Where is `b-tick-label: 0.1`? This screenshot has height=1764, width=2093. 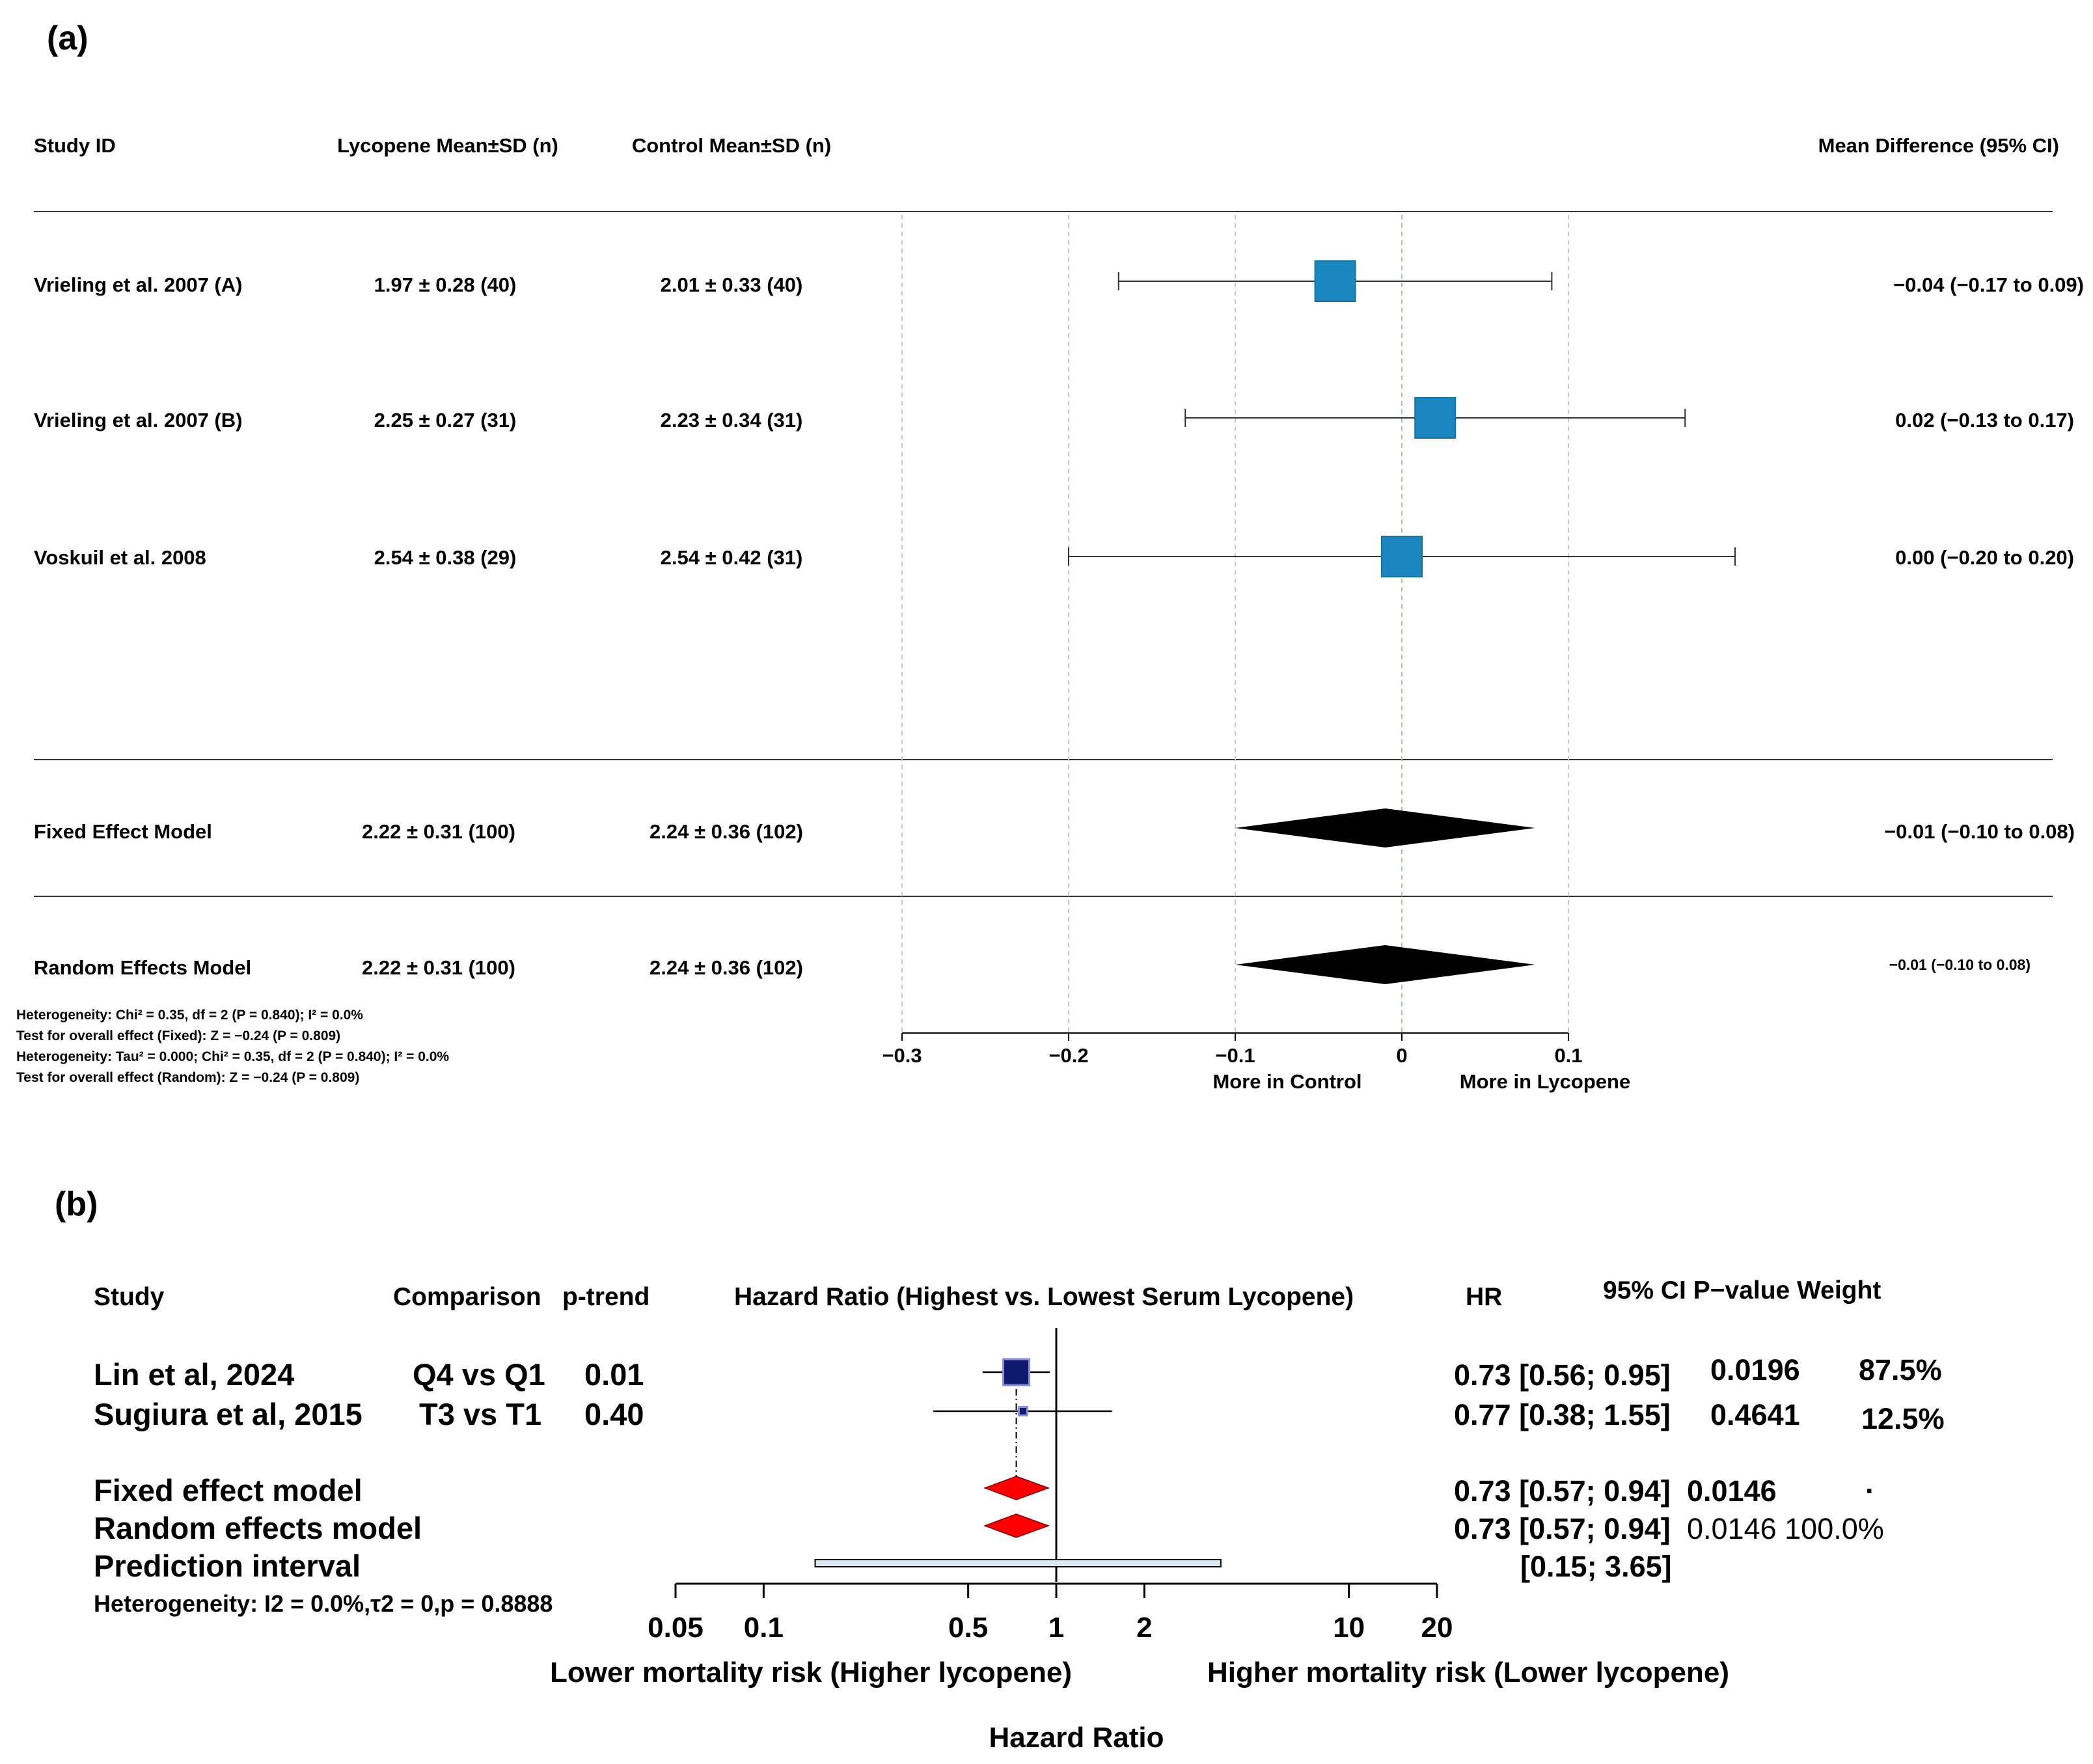 b-tick-label: 0.1 is located at coordinates (764, 1628).